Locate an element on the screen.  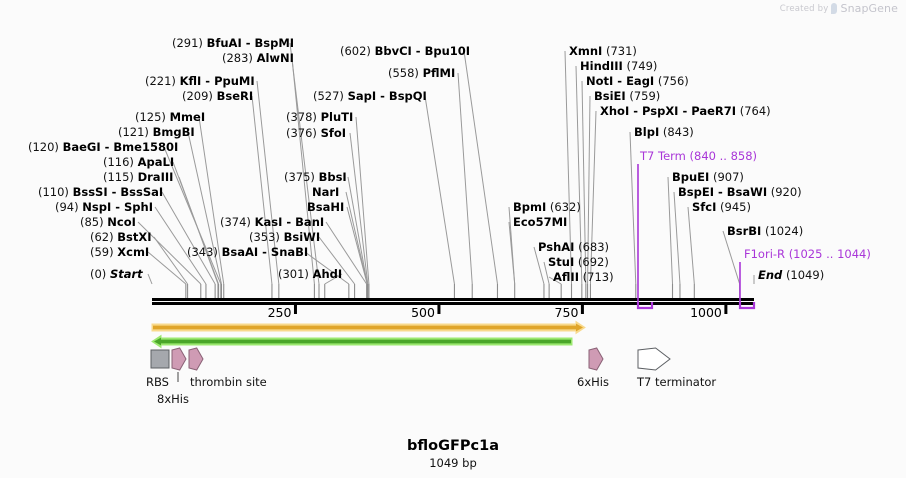
legend-glyph-rbs is located at coordinates (160, 359).